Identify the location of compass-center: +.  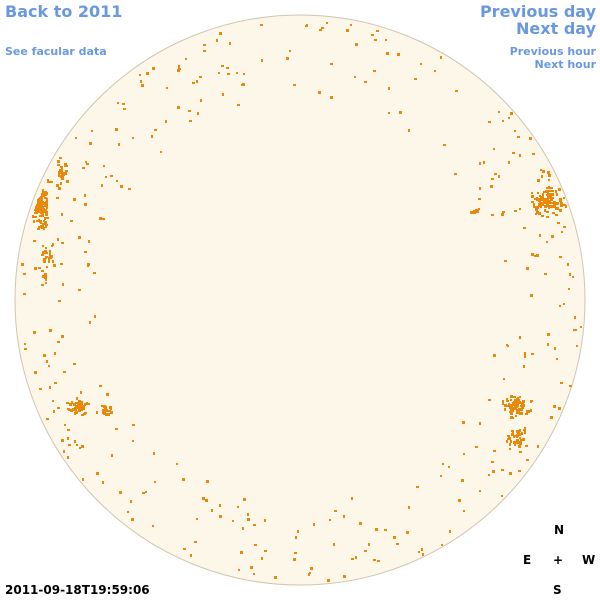
(558, 560).